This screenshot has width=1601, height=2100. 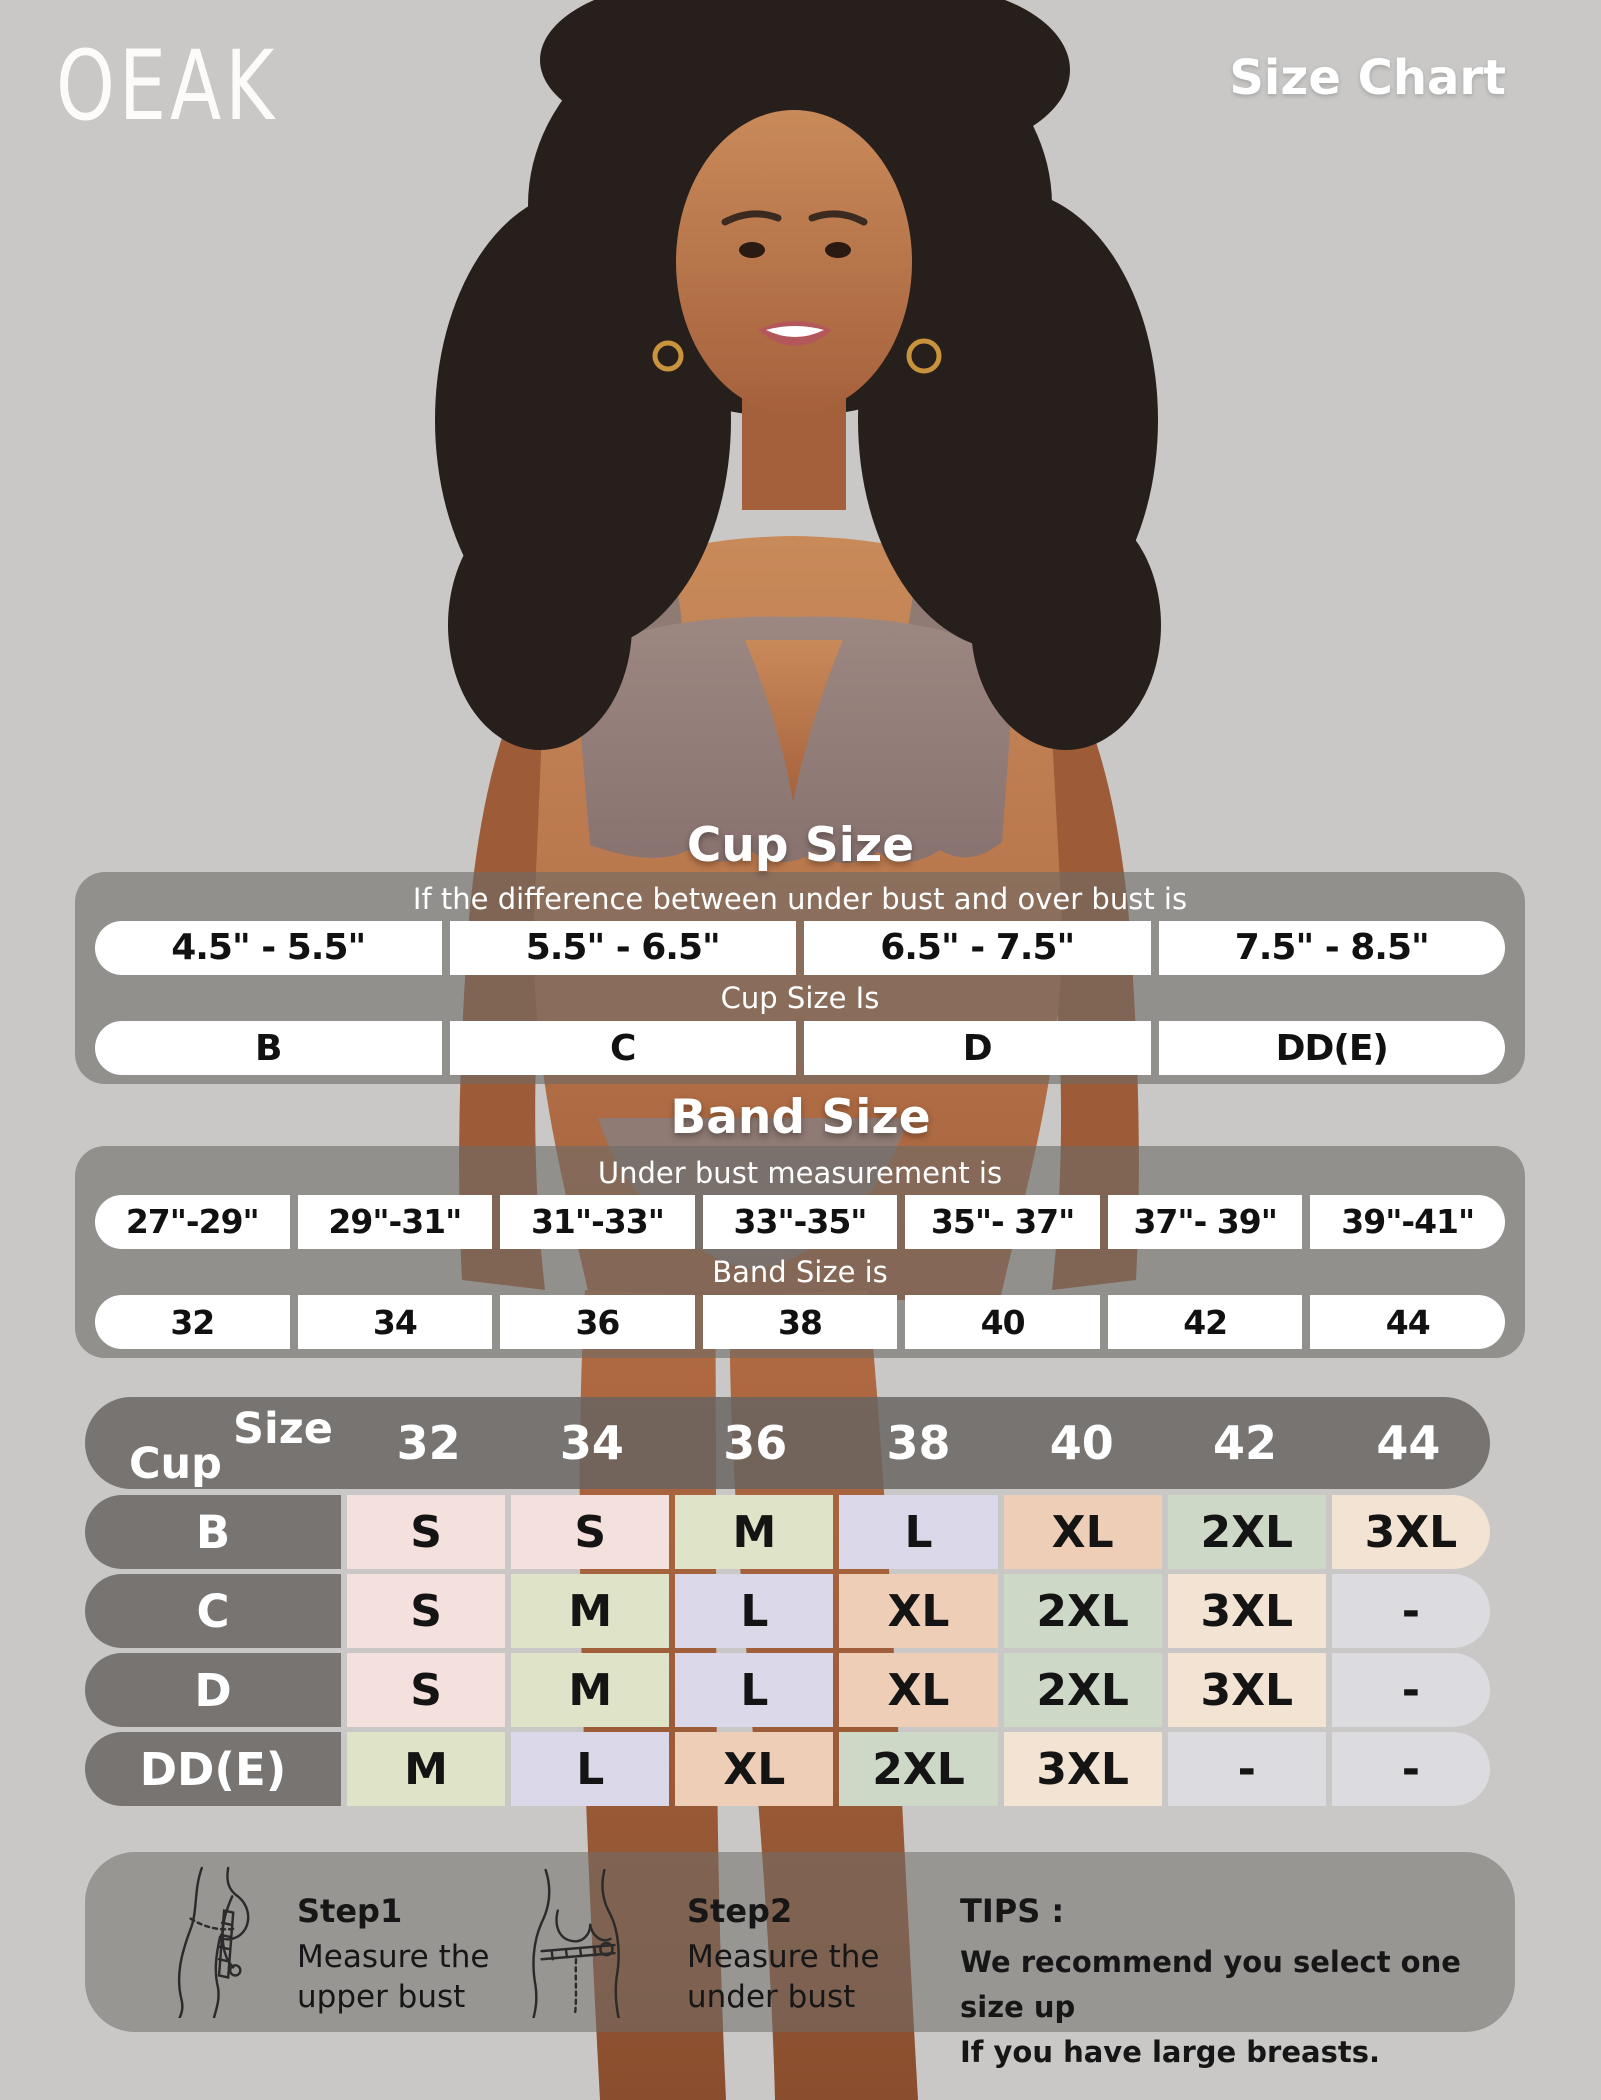 What do you see at coordinates (350, 1911) in the screenshot?
I see `step1-title: Step1` at bounding box center [350, 1911].